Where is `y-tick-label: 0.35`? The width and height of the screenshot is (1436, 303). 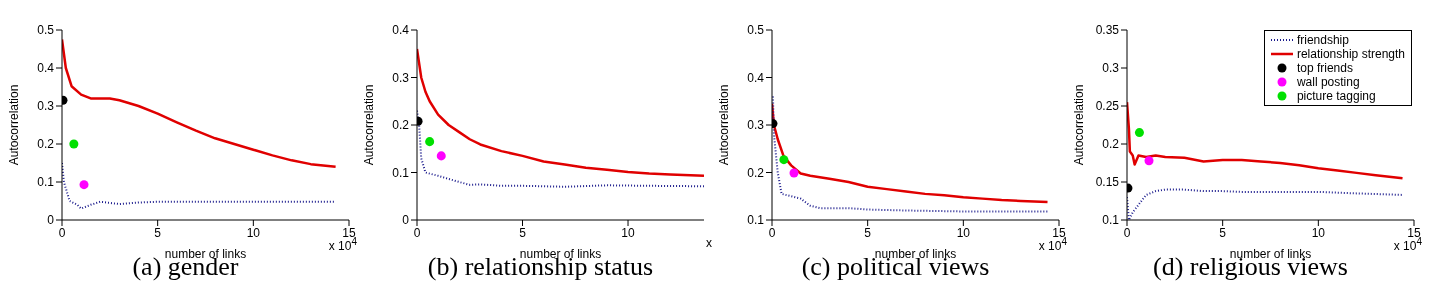
y-tick-label: 0.35 is located at coordinates (1107, 30).